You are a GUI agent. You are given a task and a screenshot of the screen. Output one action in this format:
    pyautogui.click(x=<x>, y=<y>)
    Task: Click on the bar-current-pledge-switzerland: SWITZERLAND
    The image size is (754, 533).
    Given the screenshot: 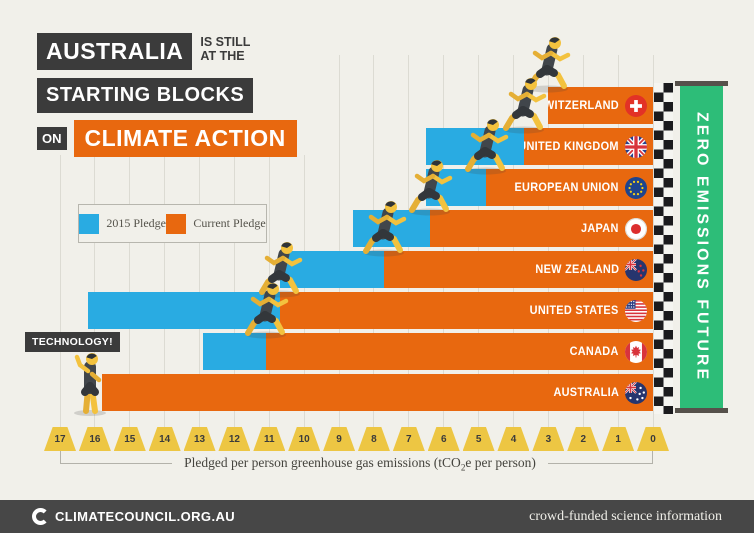 What is the action you would take?
    pyautogui.click(x=600, y=105)
    